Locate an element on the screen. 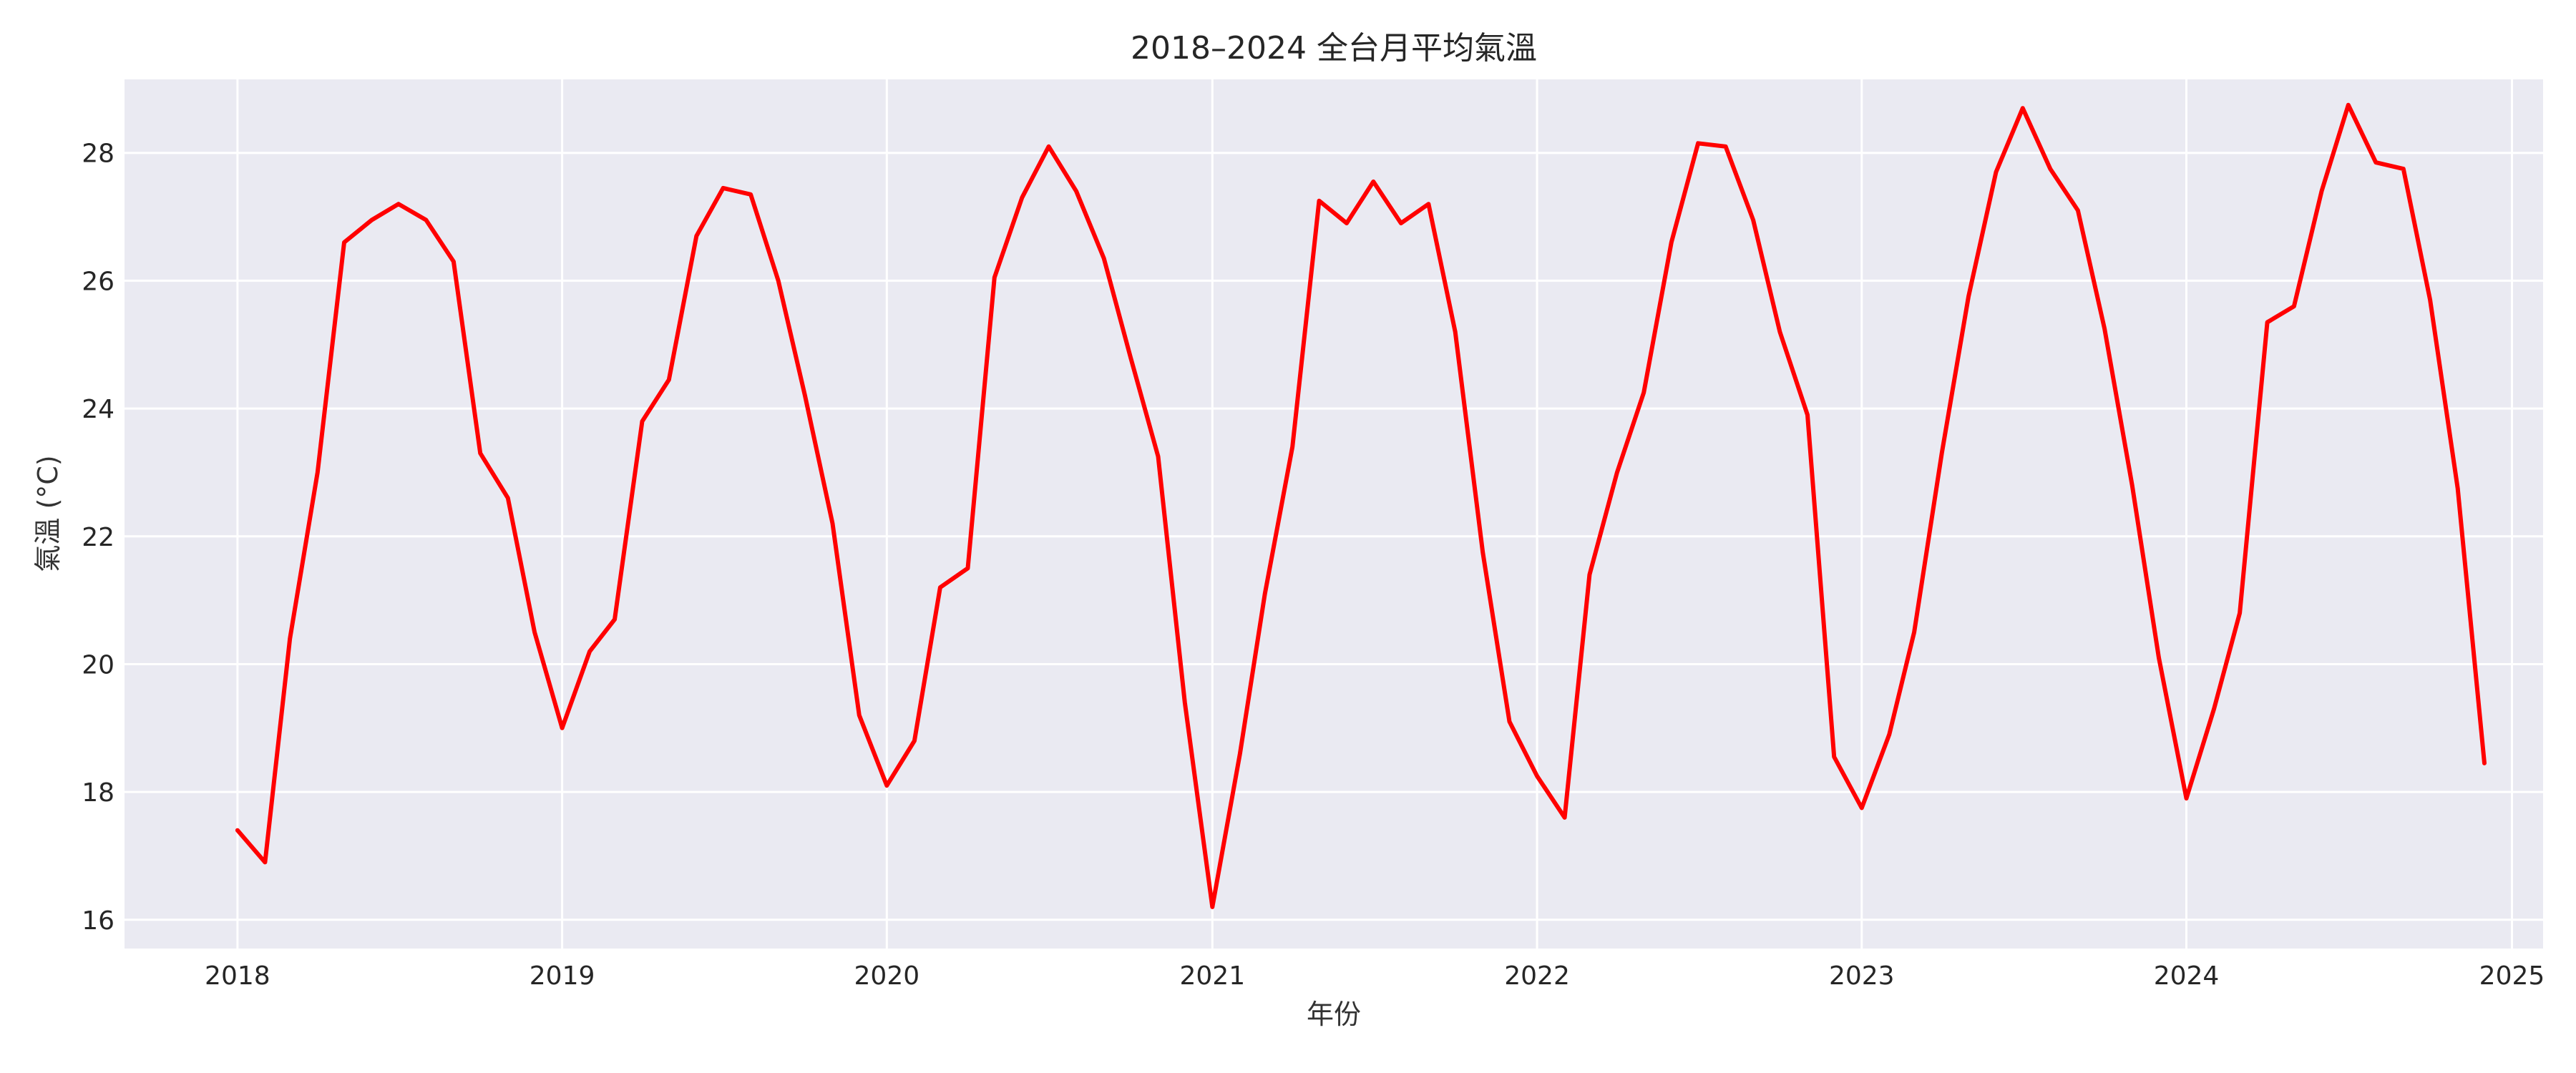 The image size is (2576, 1073). y-tick-label: 24 is located at coordinates (98, 409).